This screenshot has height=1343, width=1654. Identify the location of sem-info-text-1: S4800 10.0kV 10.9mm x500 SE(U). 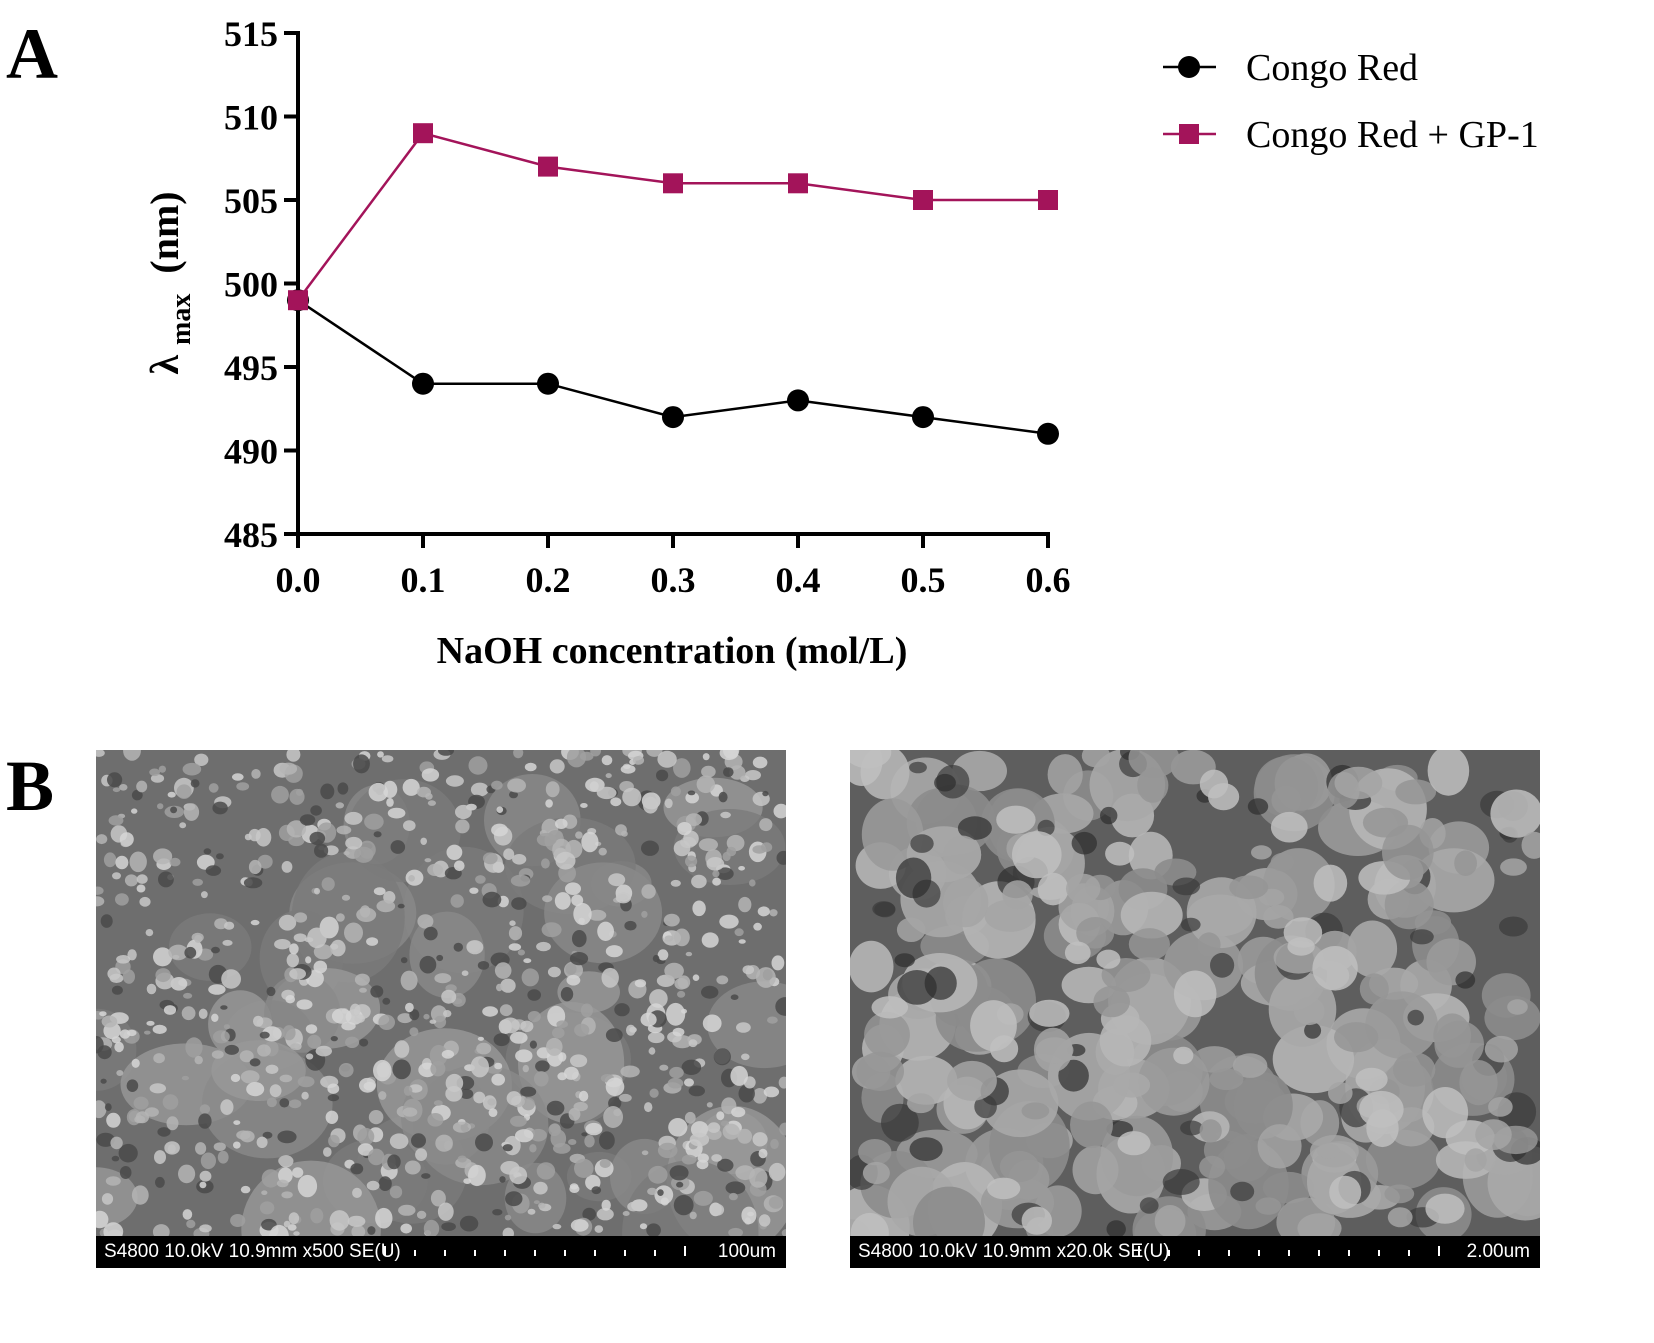
(252, 1251).